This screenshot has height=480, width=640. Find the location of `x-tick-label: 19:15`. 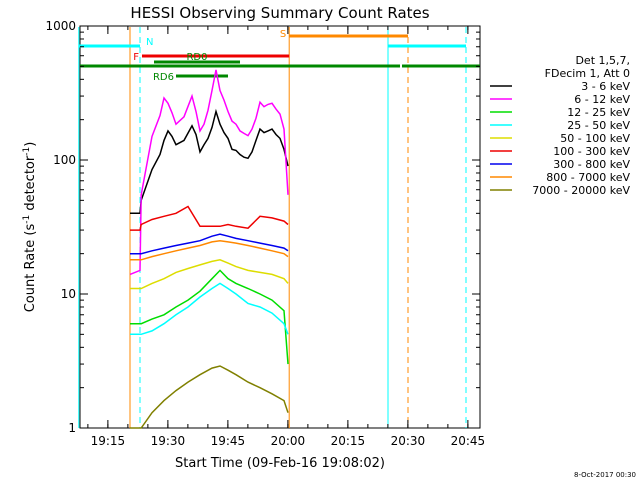

x-tick-label: 19:15 is located at coordinates (108, 441).